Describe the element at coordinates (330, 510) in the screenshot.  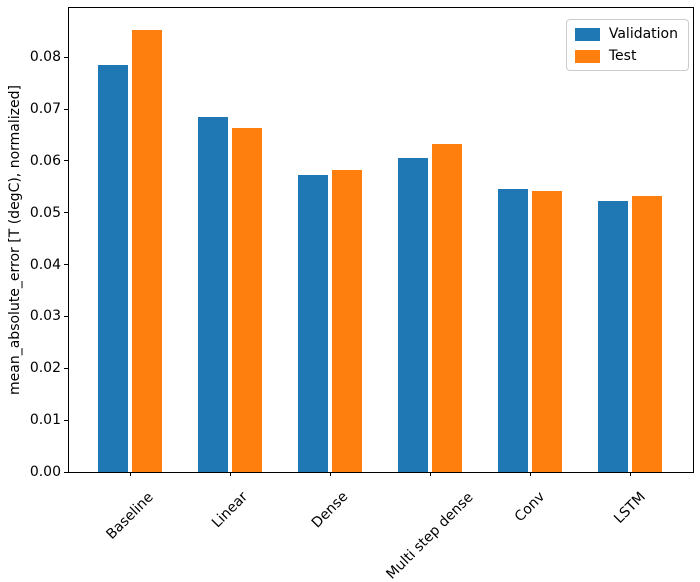
I see `x-tick-label: Dense` at that location.